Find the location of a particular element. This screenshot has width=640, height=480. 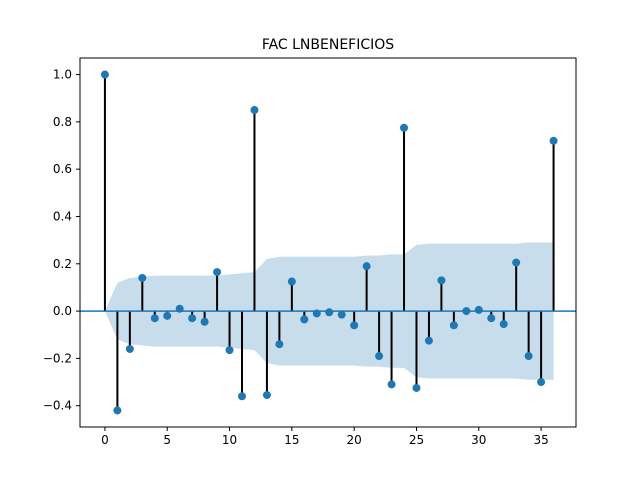

y-axis: −0.4 −0.2 0.0 0.2 0.4 0.6 0.8 1.0 is located at coordinates (61, 240).